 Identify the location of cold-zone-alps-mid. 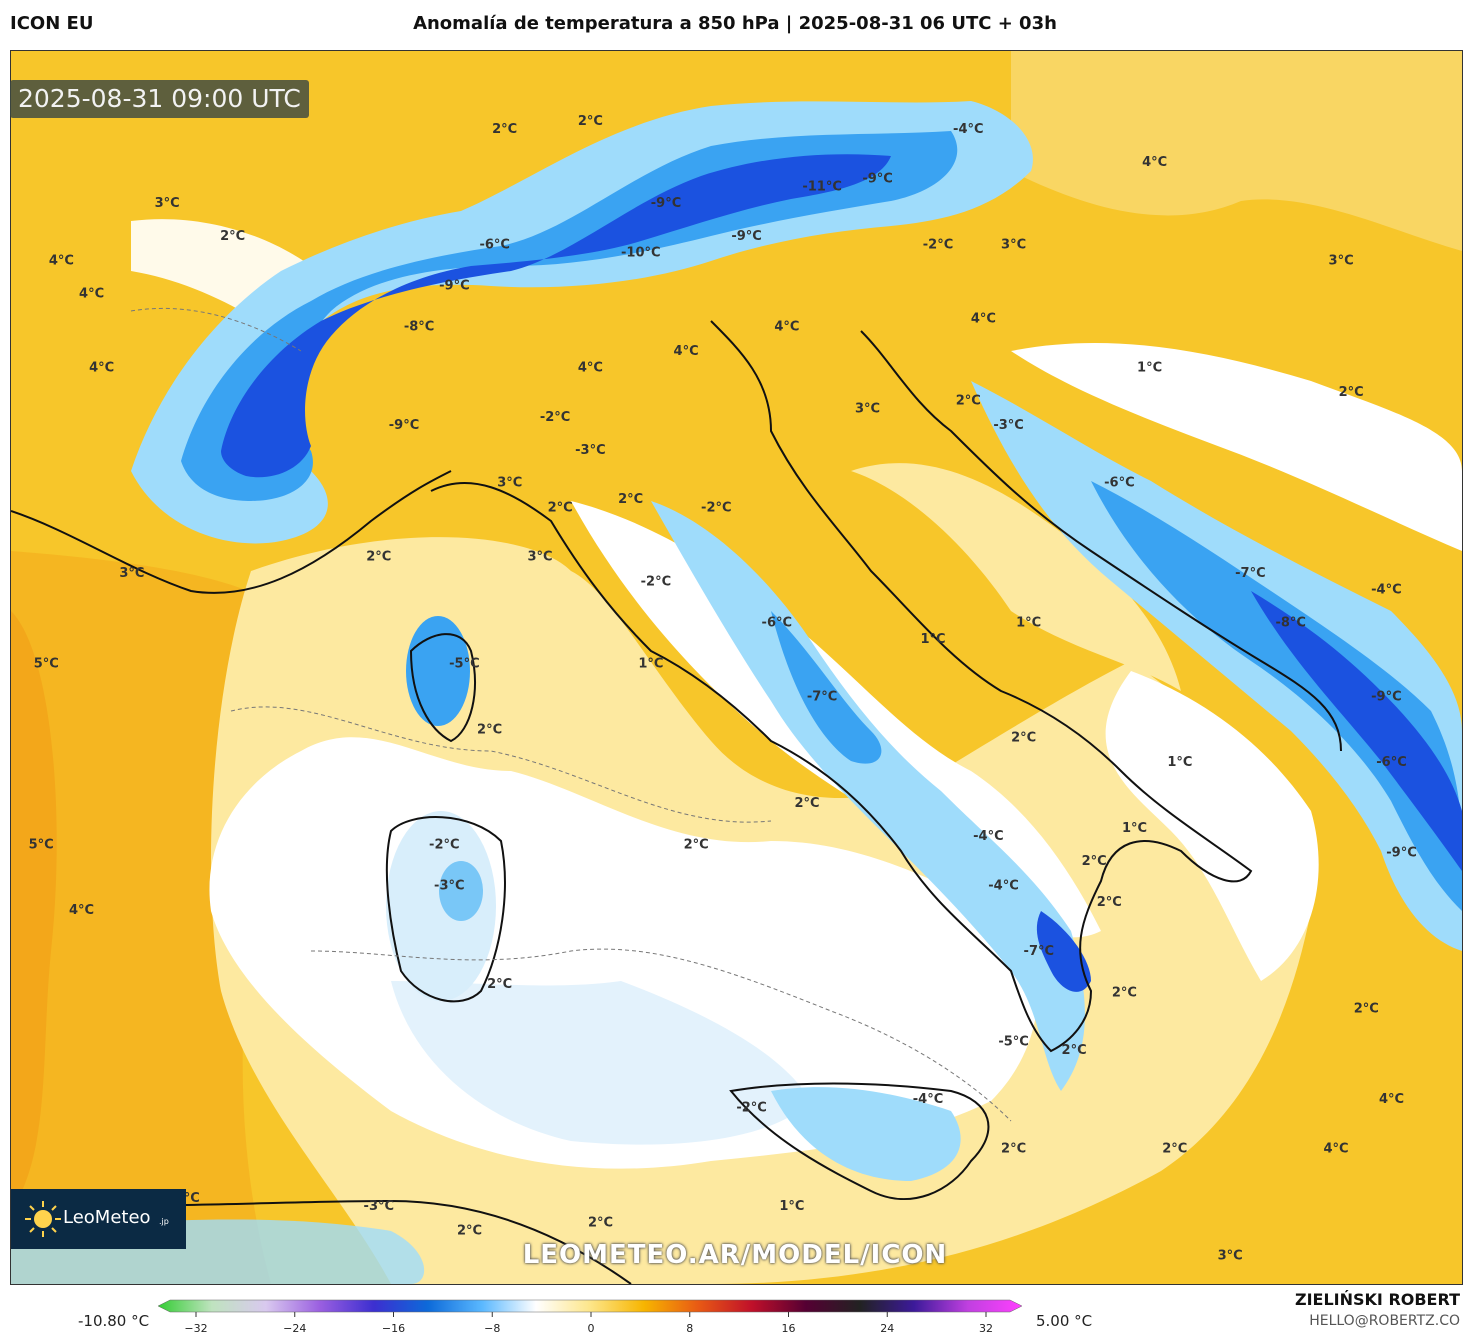
(569, 316).